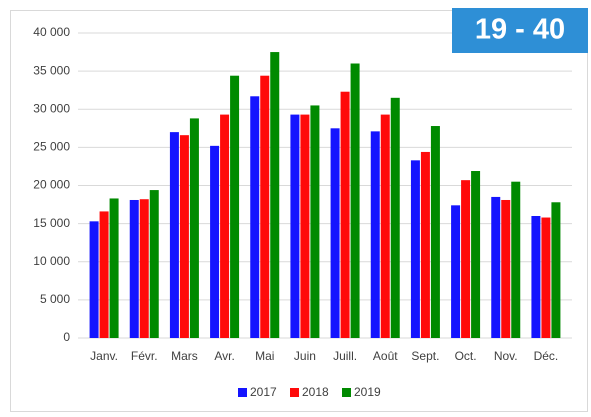 This screenshot has width=591, height=417. I want to click on x-tick-label: Sept., so click(425, 356).